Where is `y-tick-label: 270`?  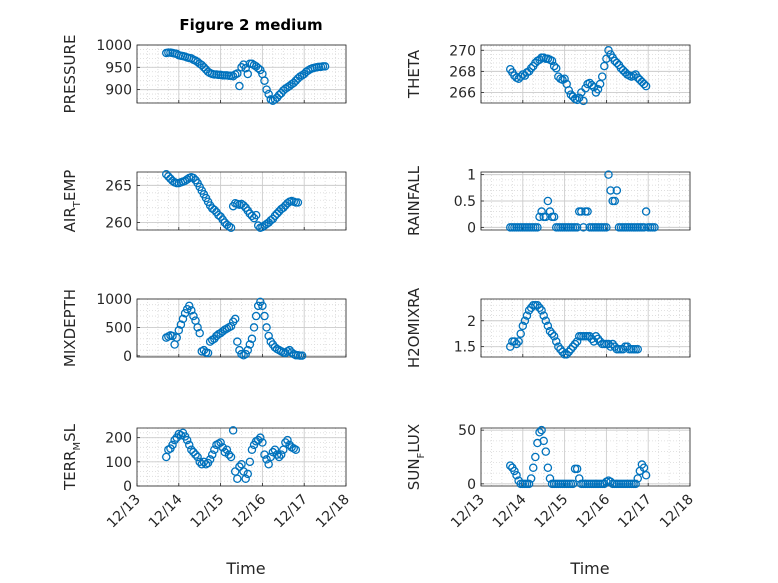 y-tick-label: 270 is located at coordinates (462, 51).